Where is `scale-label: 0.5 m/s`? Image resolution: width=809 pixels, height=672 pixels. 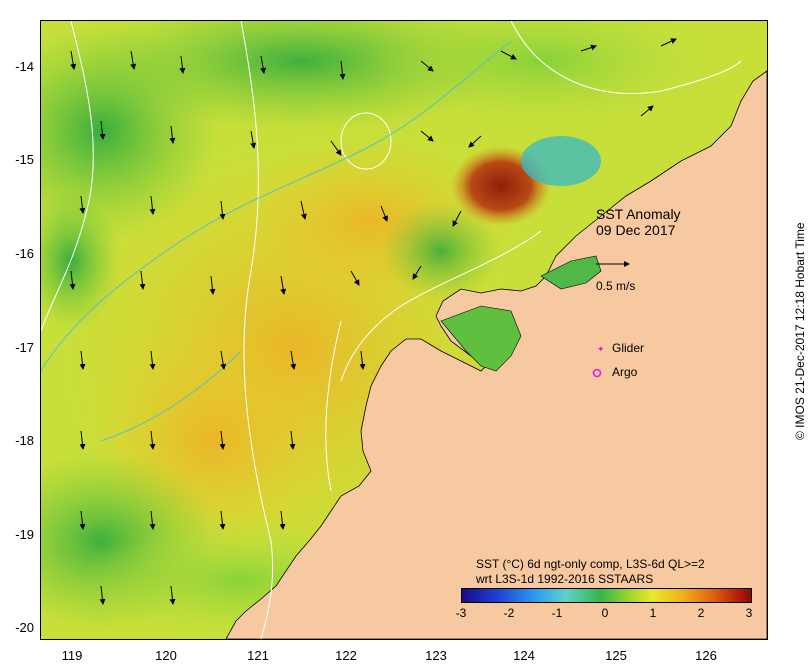 scale-label: 0.5 m/s is located at coordinates (616, 286).